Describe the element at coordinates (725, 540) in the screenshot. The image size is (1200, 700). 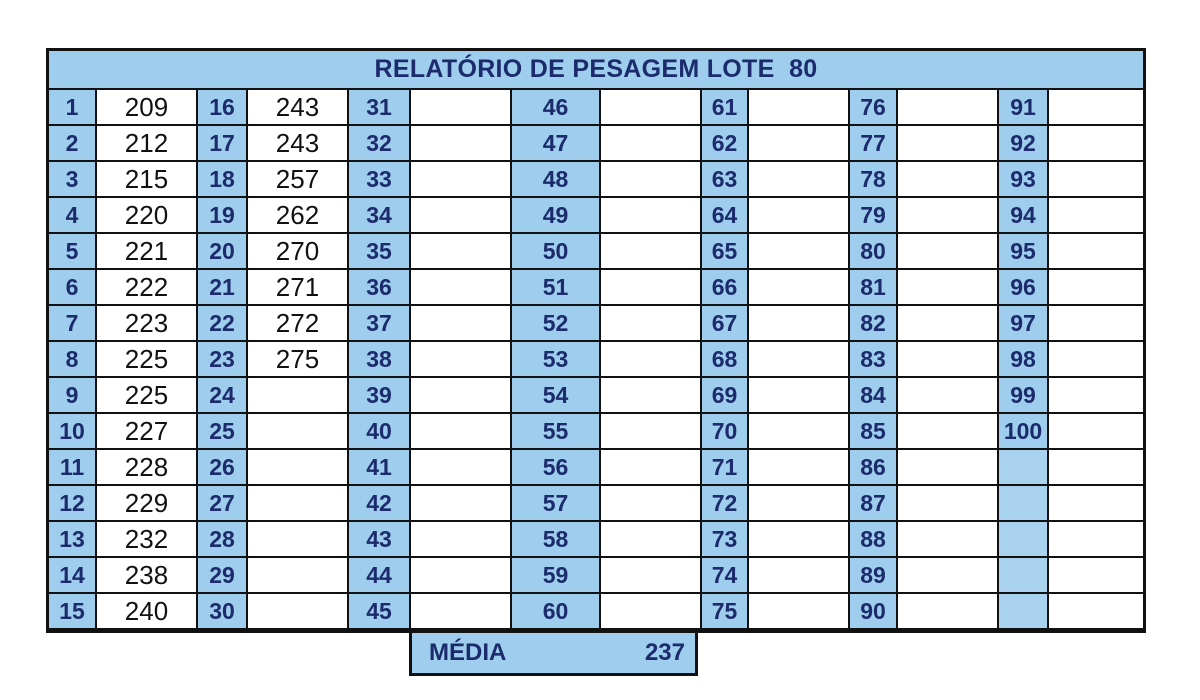
I see `animal-number-cell: 73` at that location.